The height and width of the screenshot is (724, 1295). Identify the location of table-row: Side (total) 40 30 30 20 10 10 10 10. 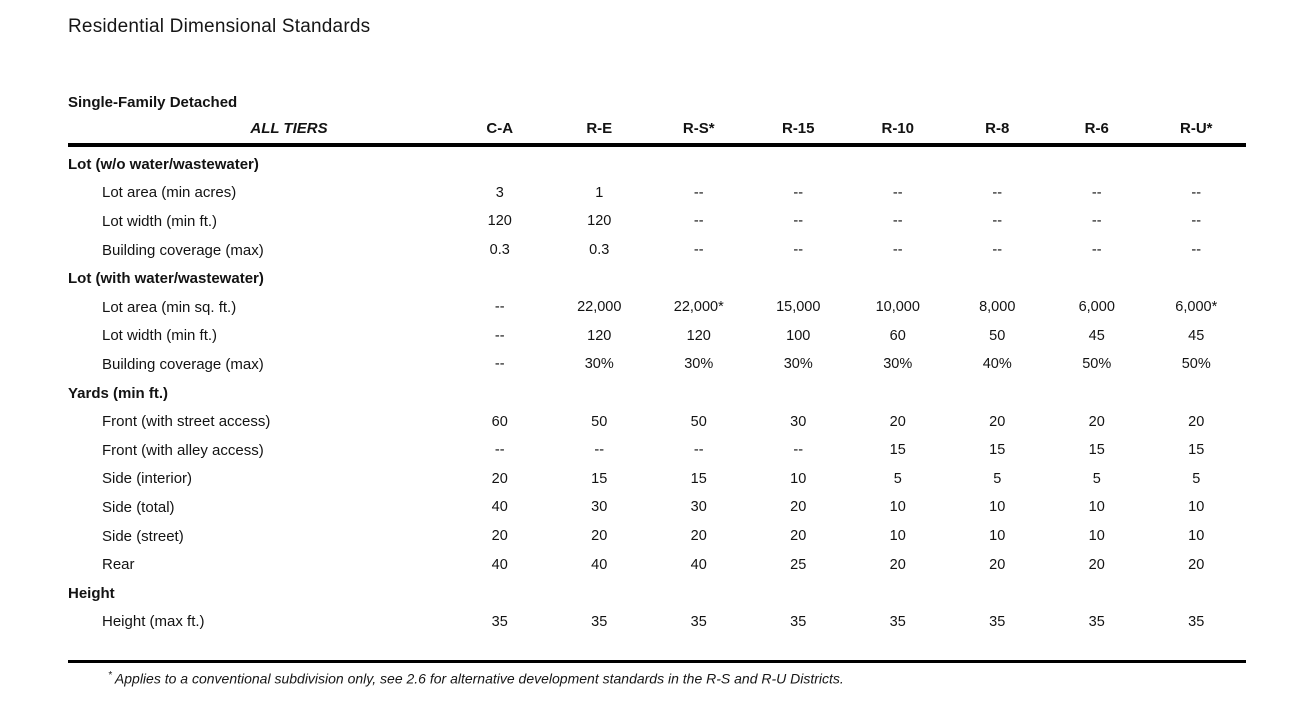
(657, 507).